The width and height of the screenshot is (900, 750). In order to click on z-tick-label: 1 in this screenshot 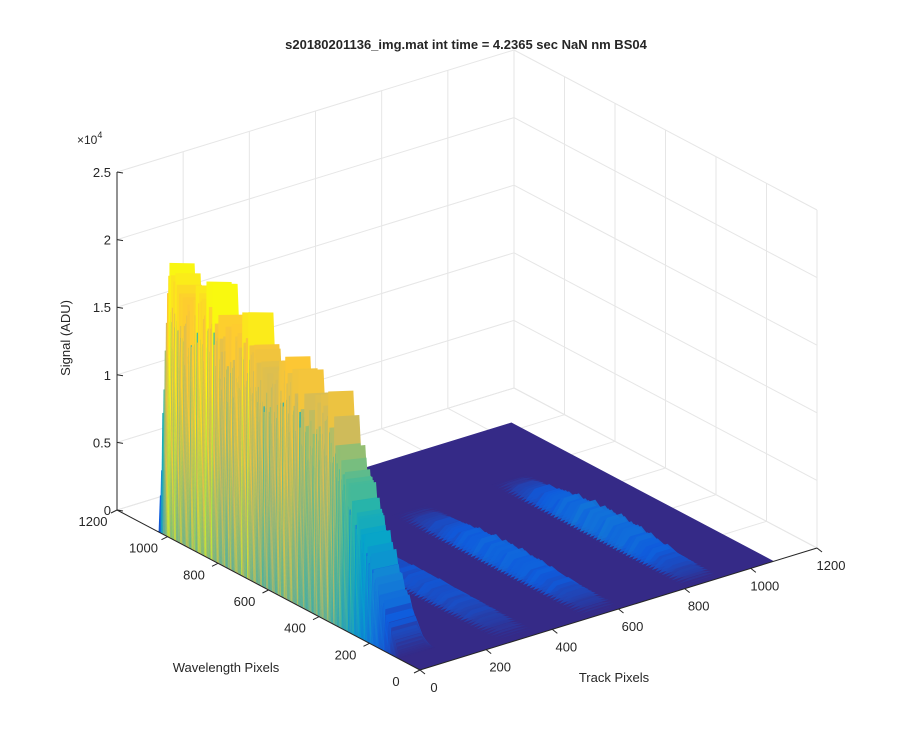, I will do `click(107, 375)`.